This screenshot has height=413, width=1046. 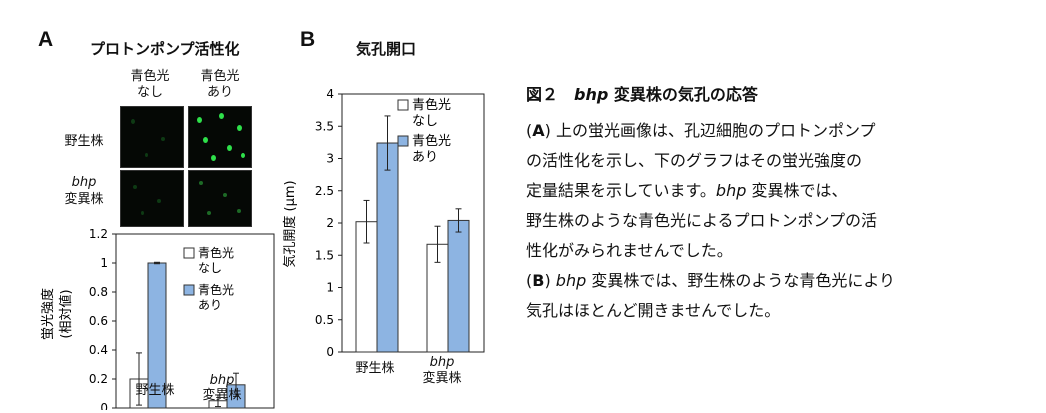 What do you see at coordinates (324, 126) in the screenshot?
I see `y-tick-label: 3.5` at bounding box center [324, 126].